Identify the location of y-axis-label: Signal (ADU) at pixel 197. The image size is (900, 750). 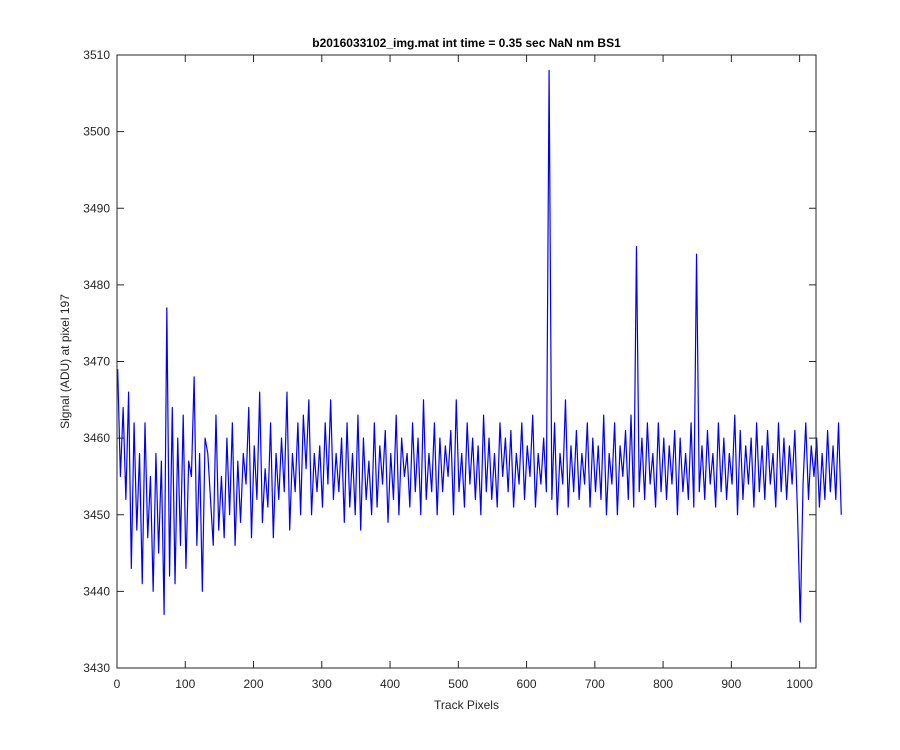
(65, 361).